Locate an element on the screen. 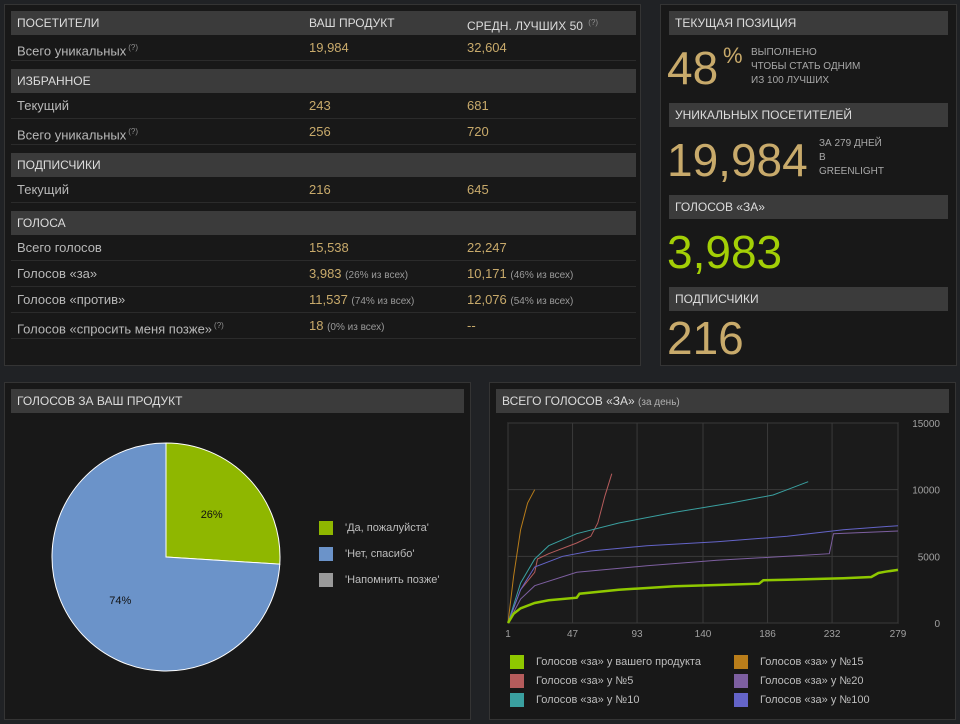  desc-line: GREENLIGHT is located at coordinates (852, 171).